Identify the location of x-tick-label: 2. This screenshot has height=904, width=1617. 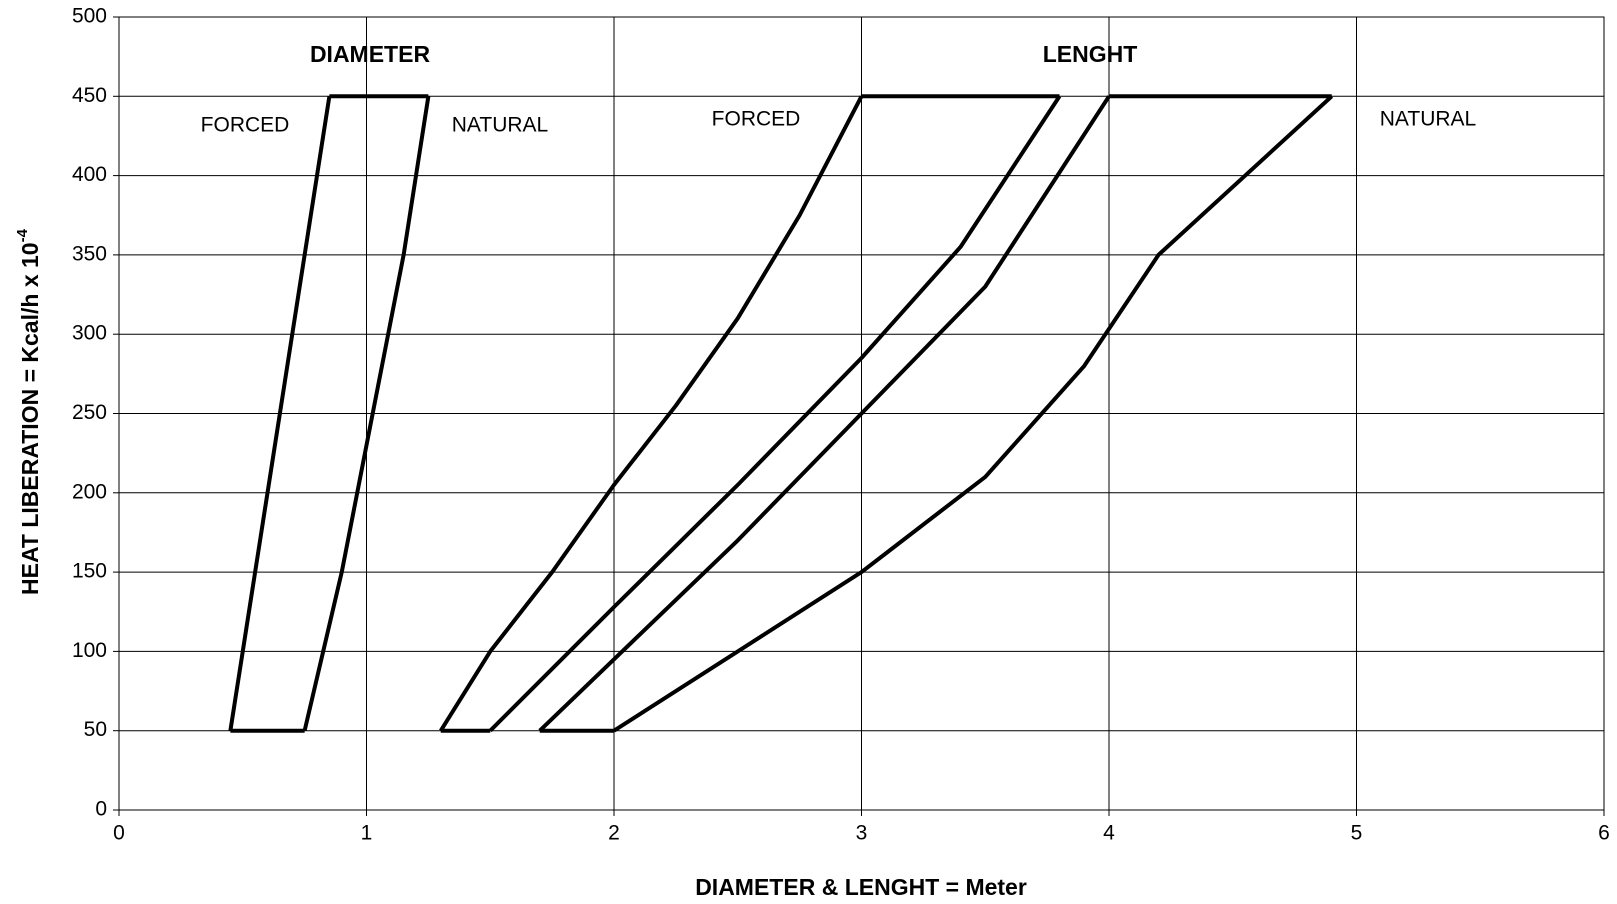
(614, 833).